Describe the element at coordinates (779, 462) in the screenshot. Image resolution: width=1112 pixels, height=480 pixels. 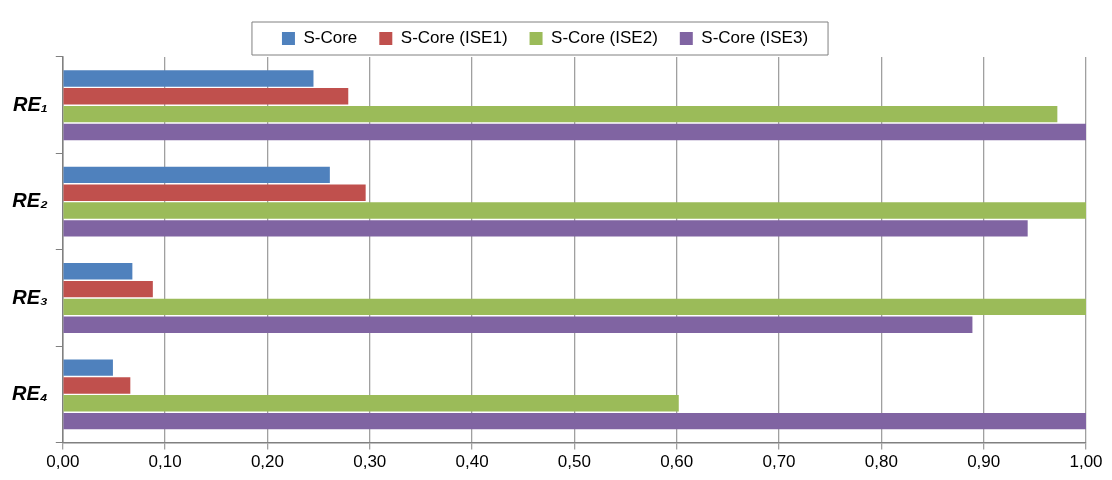
I see `x-tick-label: 0,70` at that location.